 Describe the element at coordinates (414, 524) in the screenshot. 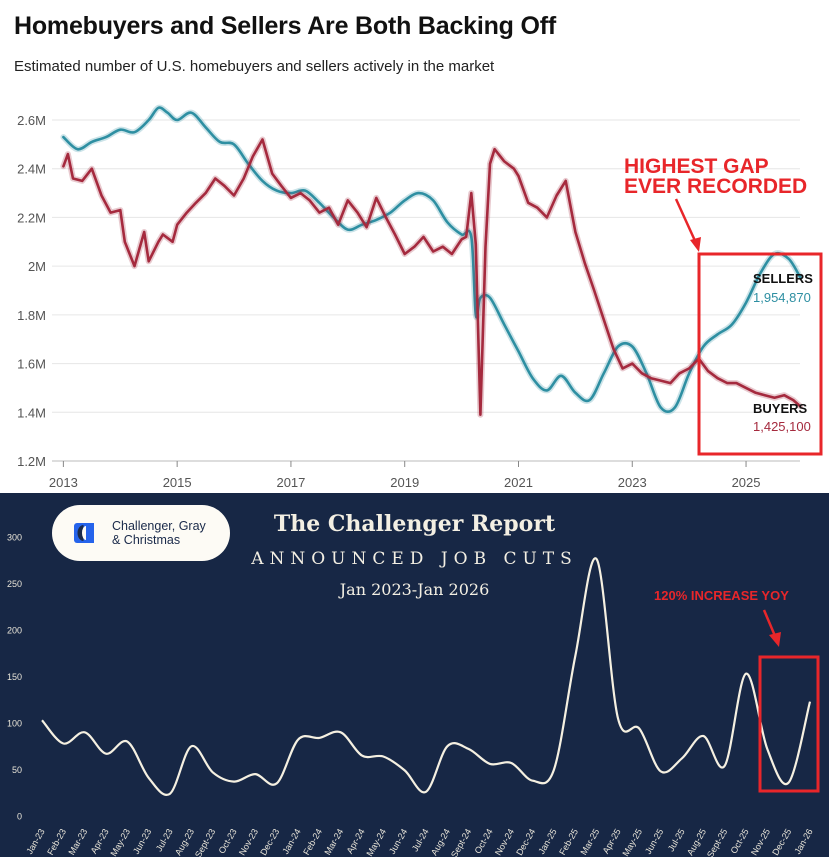

I see `report-title: The Challenger Report` at that location.